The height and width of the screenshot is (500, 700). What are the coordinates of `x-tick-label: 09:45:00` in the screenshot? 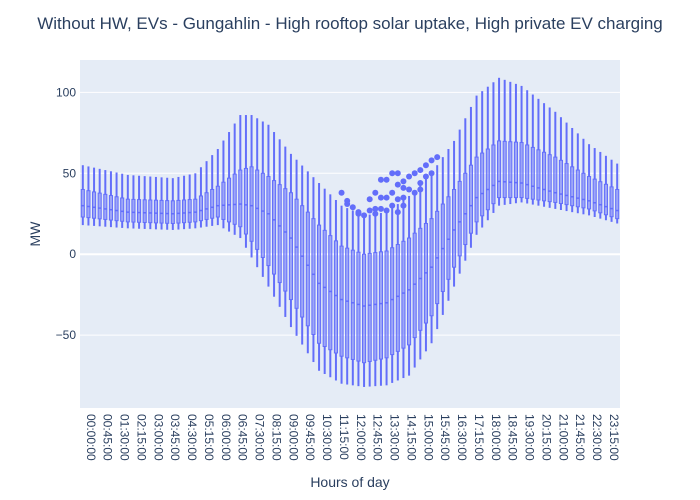 It's located at (310, 437).